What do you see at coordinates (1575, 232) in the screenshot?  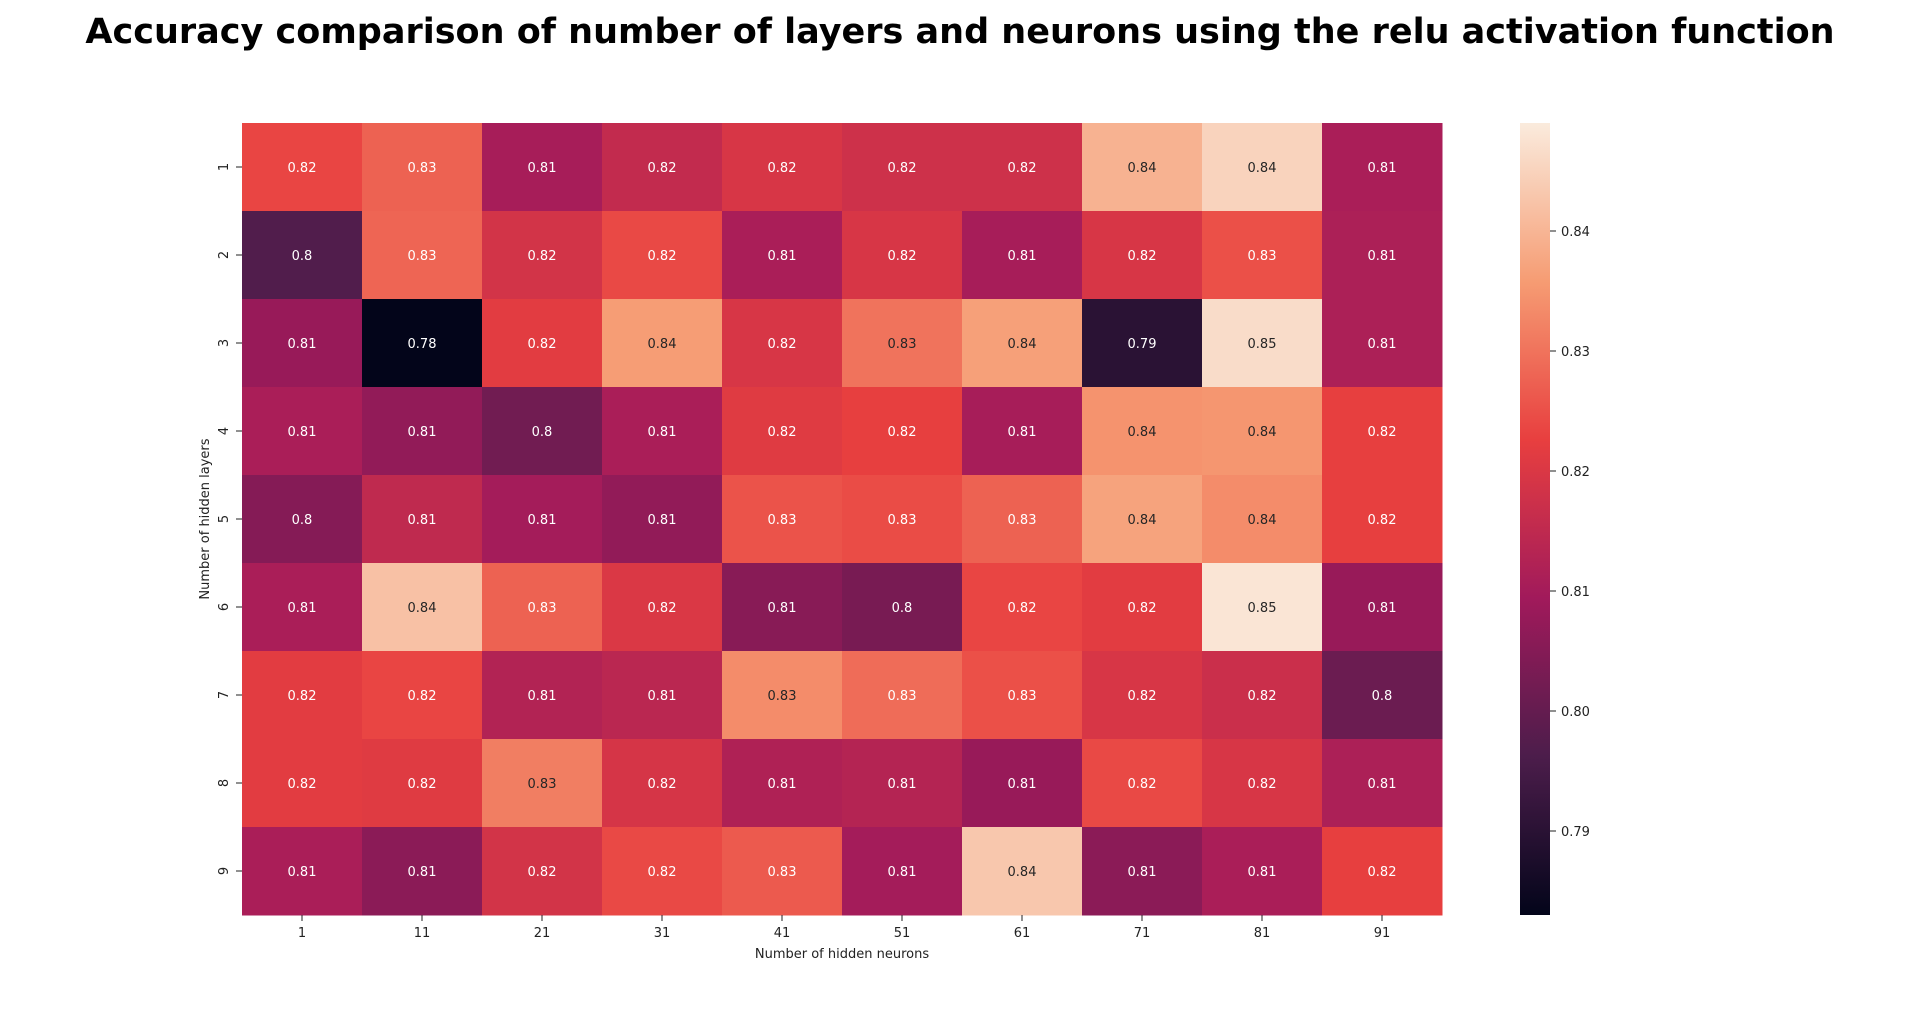 I see `colorbar-tick-label: 0.84` at bounding box center [1575, 232].